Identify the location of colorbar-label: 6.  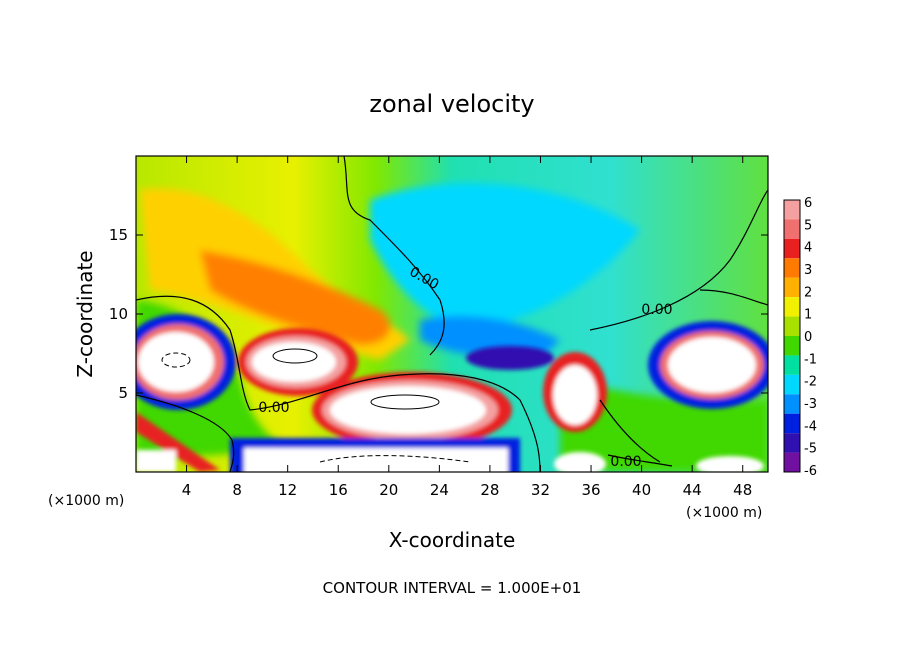
(808, 203).